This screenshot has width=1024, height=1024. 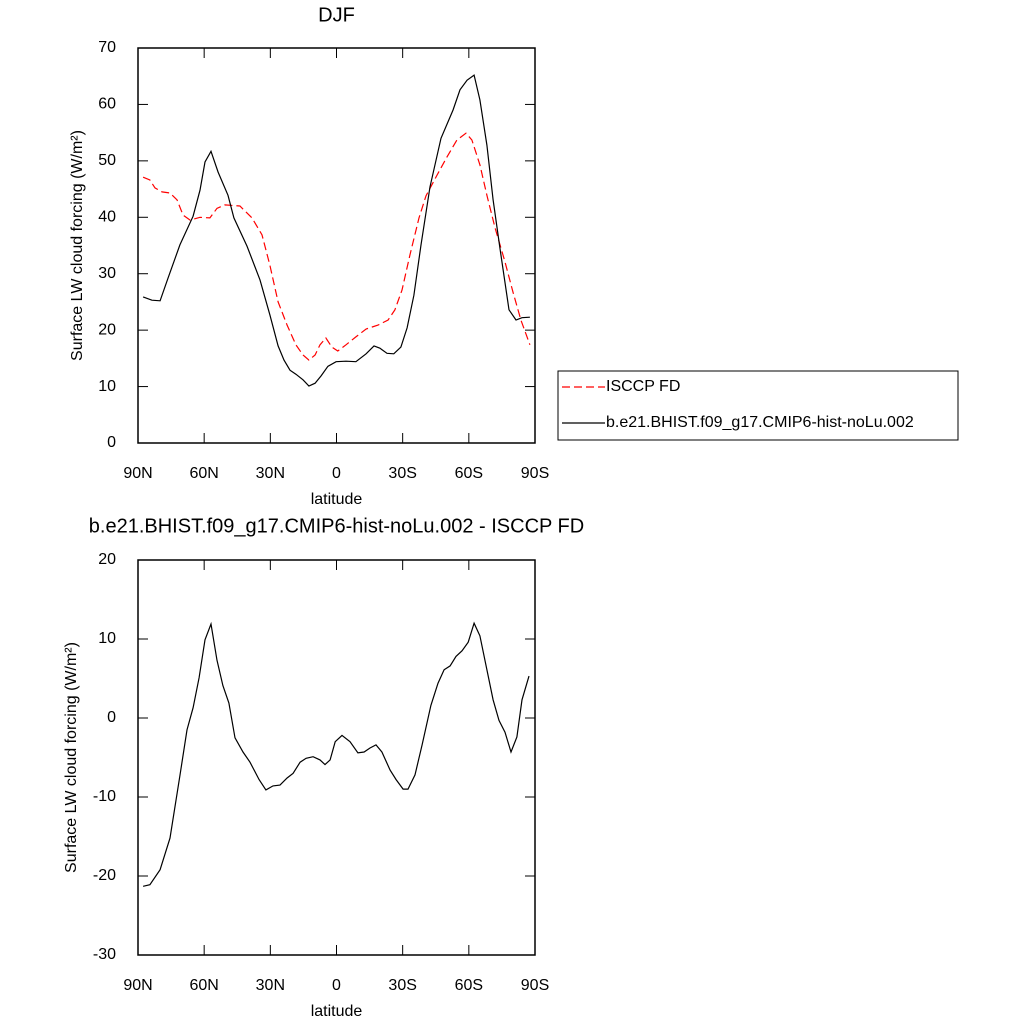 What do you see at coordinates (107, 104) in the screenshot?
I see `y-tick-label: 60` at bounding box center [107, 104].